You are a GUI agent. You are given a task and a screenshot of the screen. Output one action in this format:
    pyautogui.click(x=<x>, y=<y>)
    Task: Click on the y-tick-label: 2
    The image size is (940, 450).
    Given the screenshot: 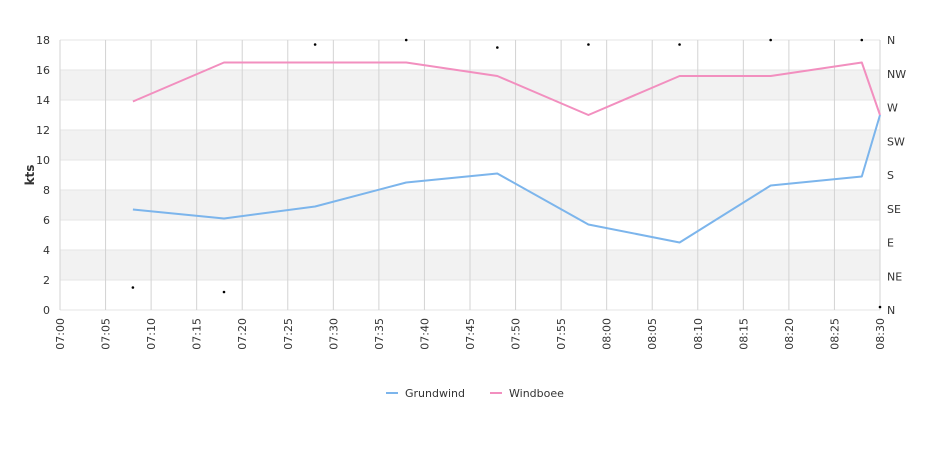 What is the action you would take?
    pyautogui.click(x=46, y=280)
    